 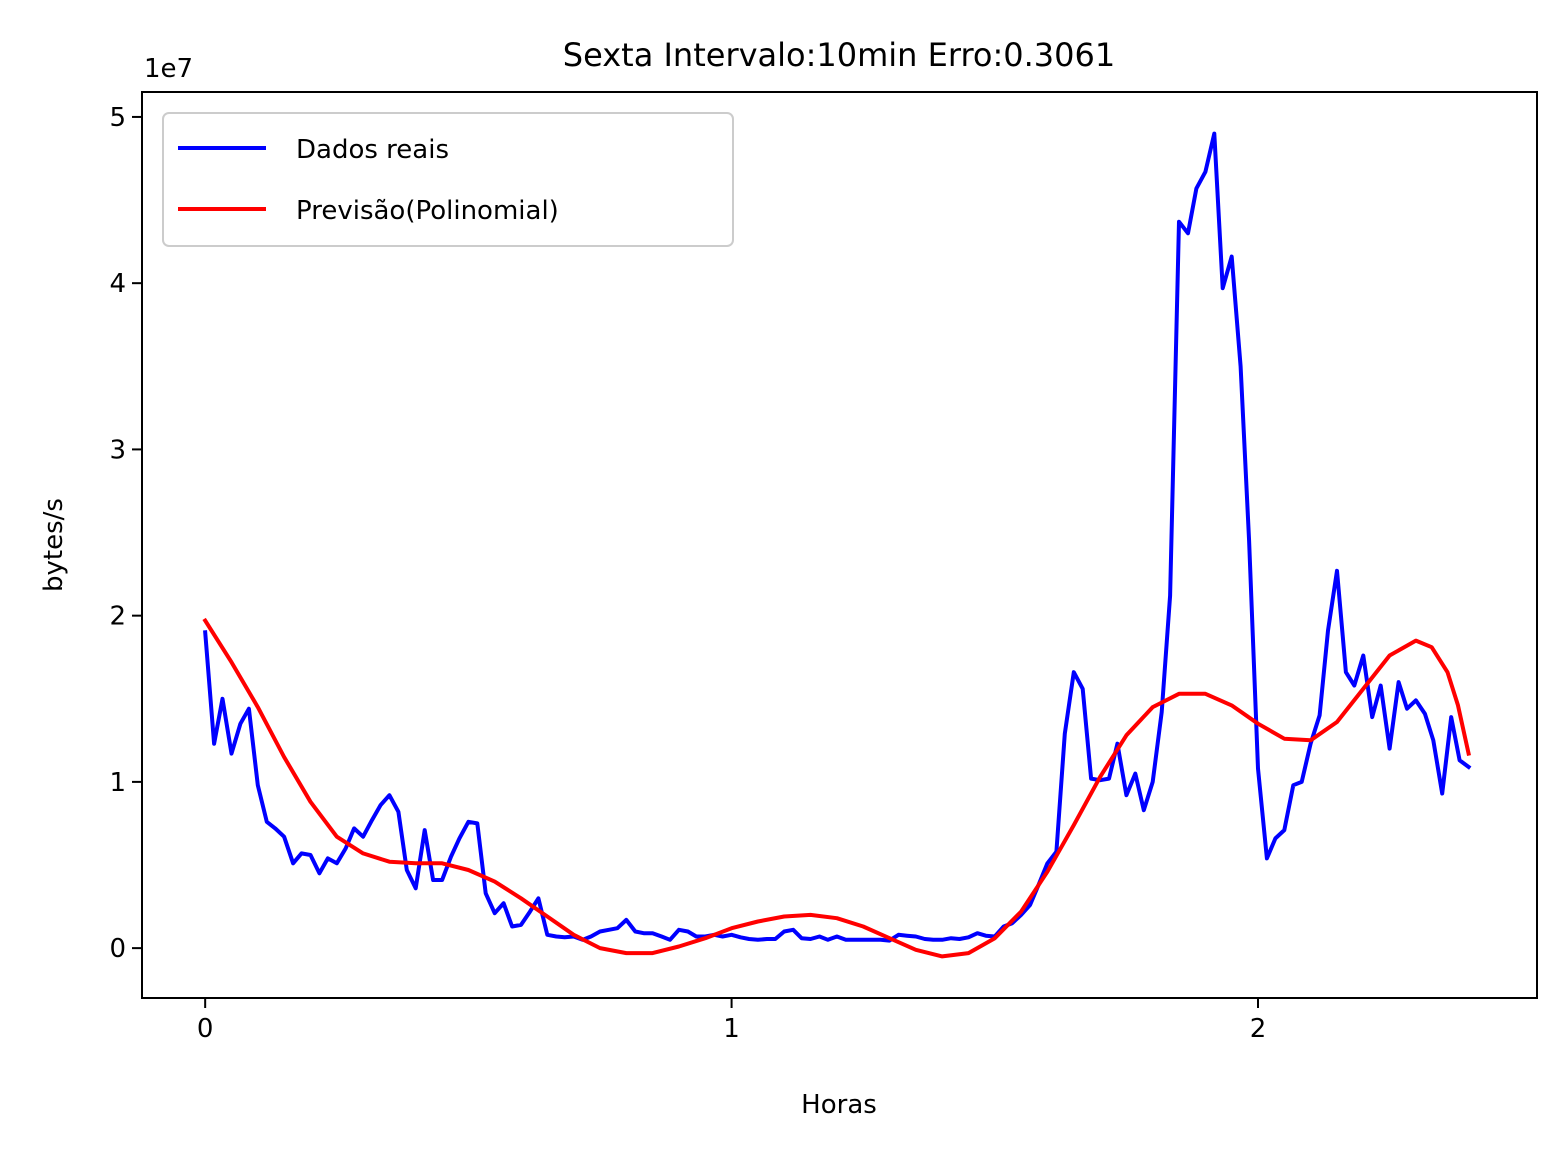 I want to click on legend: Dados reais Previsão(Polinomial), so click(x=448, y=179).